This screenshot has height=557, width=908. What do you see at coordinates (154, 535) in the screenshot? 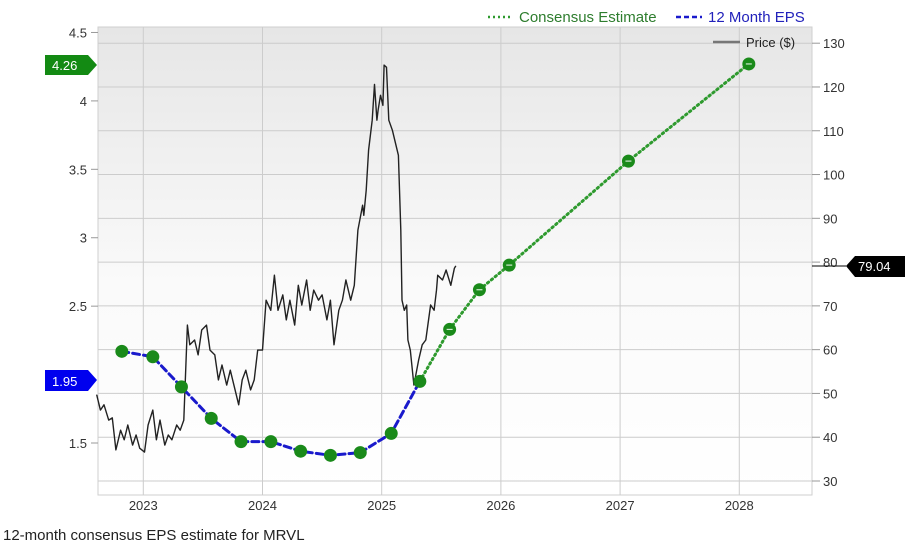
I see `chart-caption: 12-month consensus EPS estimate for MRVL` at bounding box center [154, 535].